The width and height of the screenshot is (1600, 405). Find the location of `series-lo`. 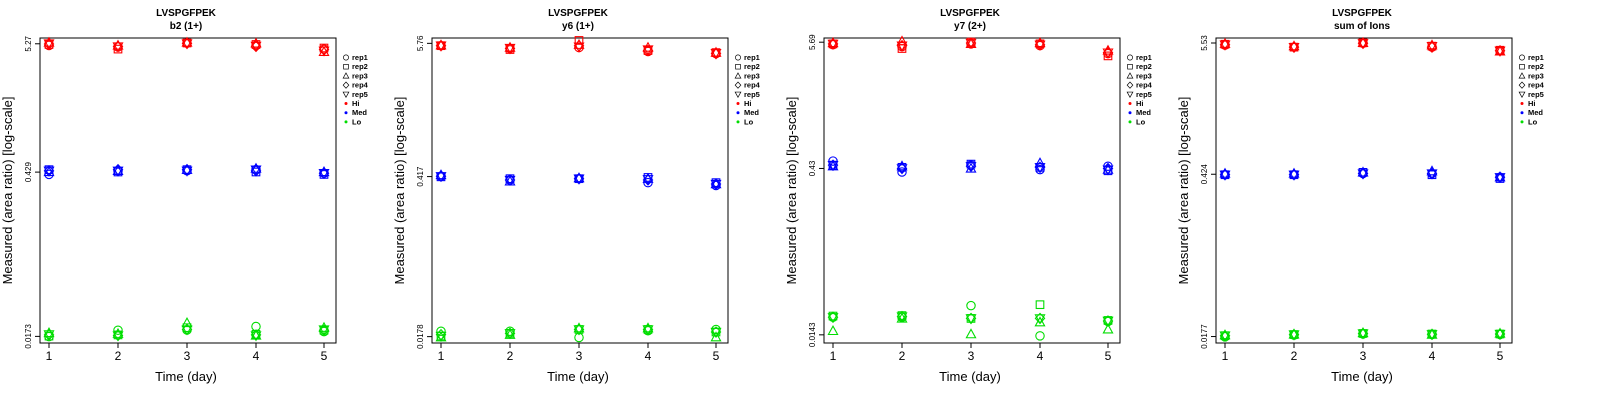

series-lo is located at coordinates (186, 329).